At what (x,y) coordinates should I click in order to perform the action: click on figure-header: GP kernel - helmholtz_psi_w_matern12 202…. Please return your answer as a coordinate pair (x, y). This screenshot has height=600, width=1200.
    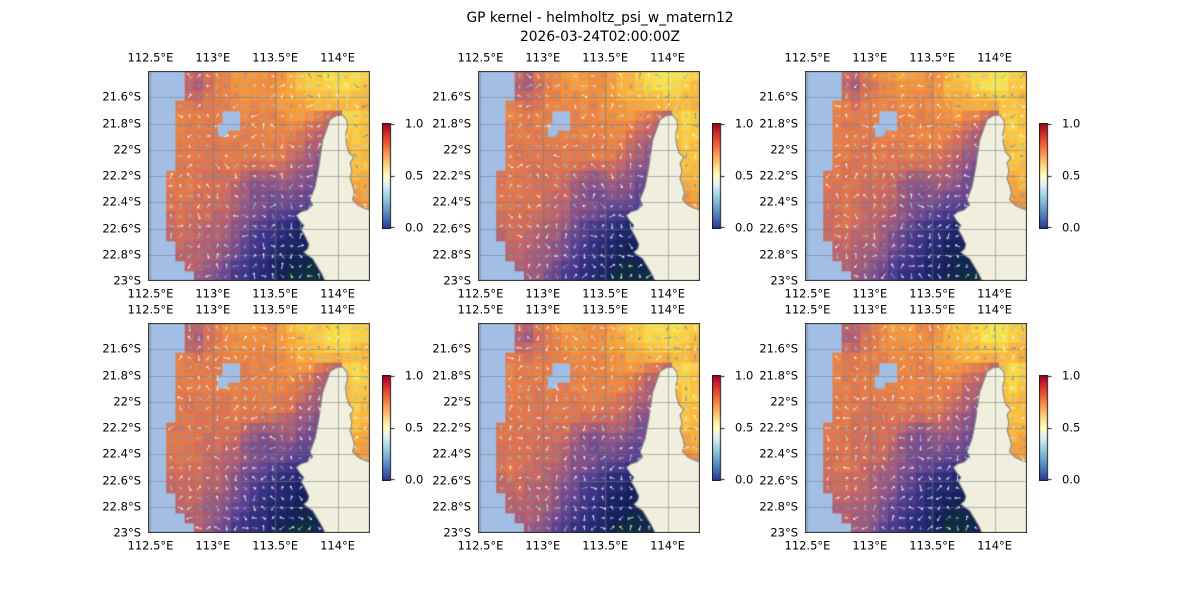
    Looking at the image, I should click on (600, 28).